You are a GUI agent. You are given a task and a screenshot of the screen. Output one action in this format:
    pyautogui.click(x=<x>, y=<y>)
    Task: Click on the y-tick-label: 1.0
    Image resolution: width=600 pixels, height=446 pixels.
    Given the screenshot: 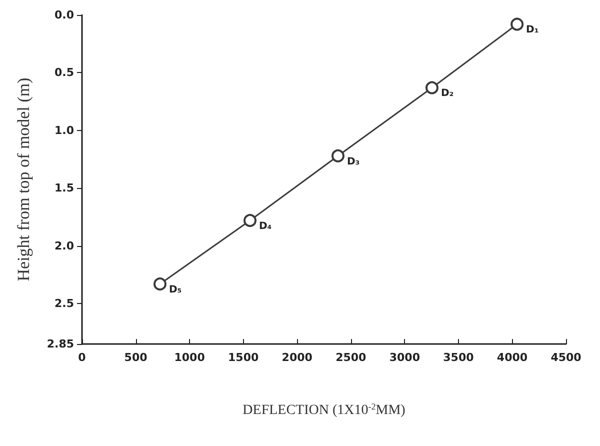 What is the action you would take?
    pyautogui.click(x=64, y=130)
    